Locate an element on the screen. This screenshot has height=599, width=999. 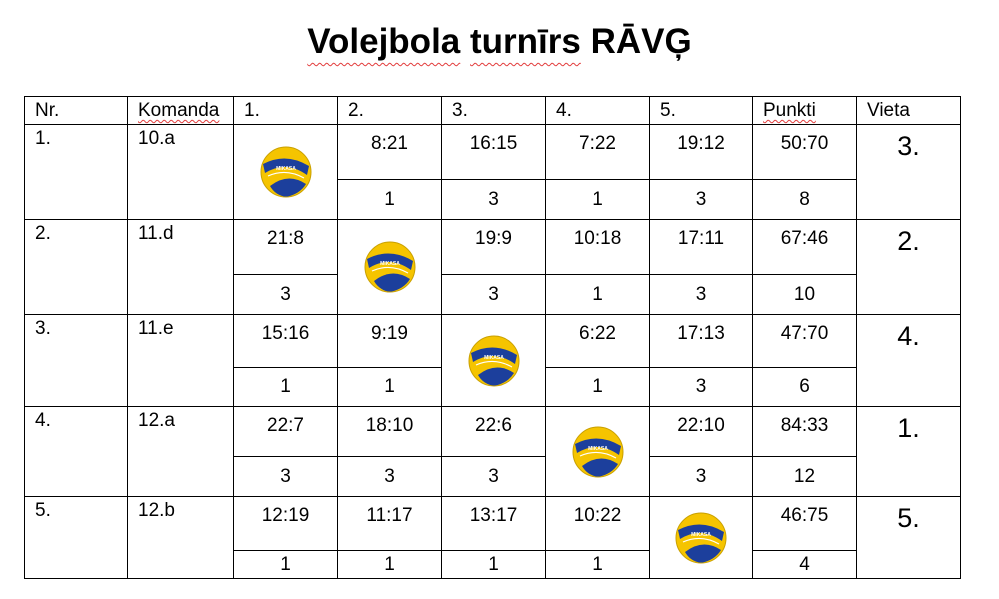
match-score: 19:9 is located at coordinates (493, 247).